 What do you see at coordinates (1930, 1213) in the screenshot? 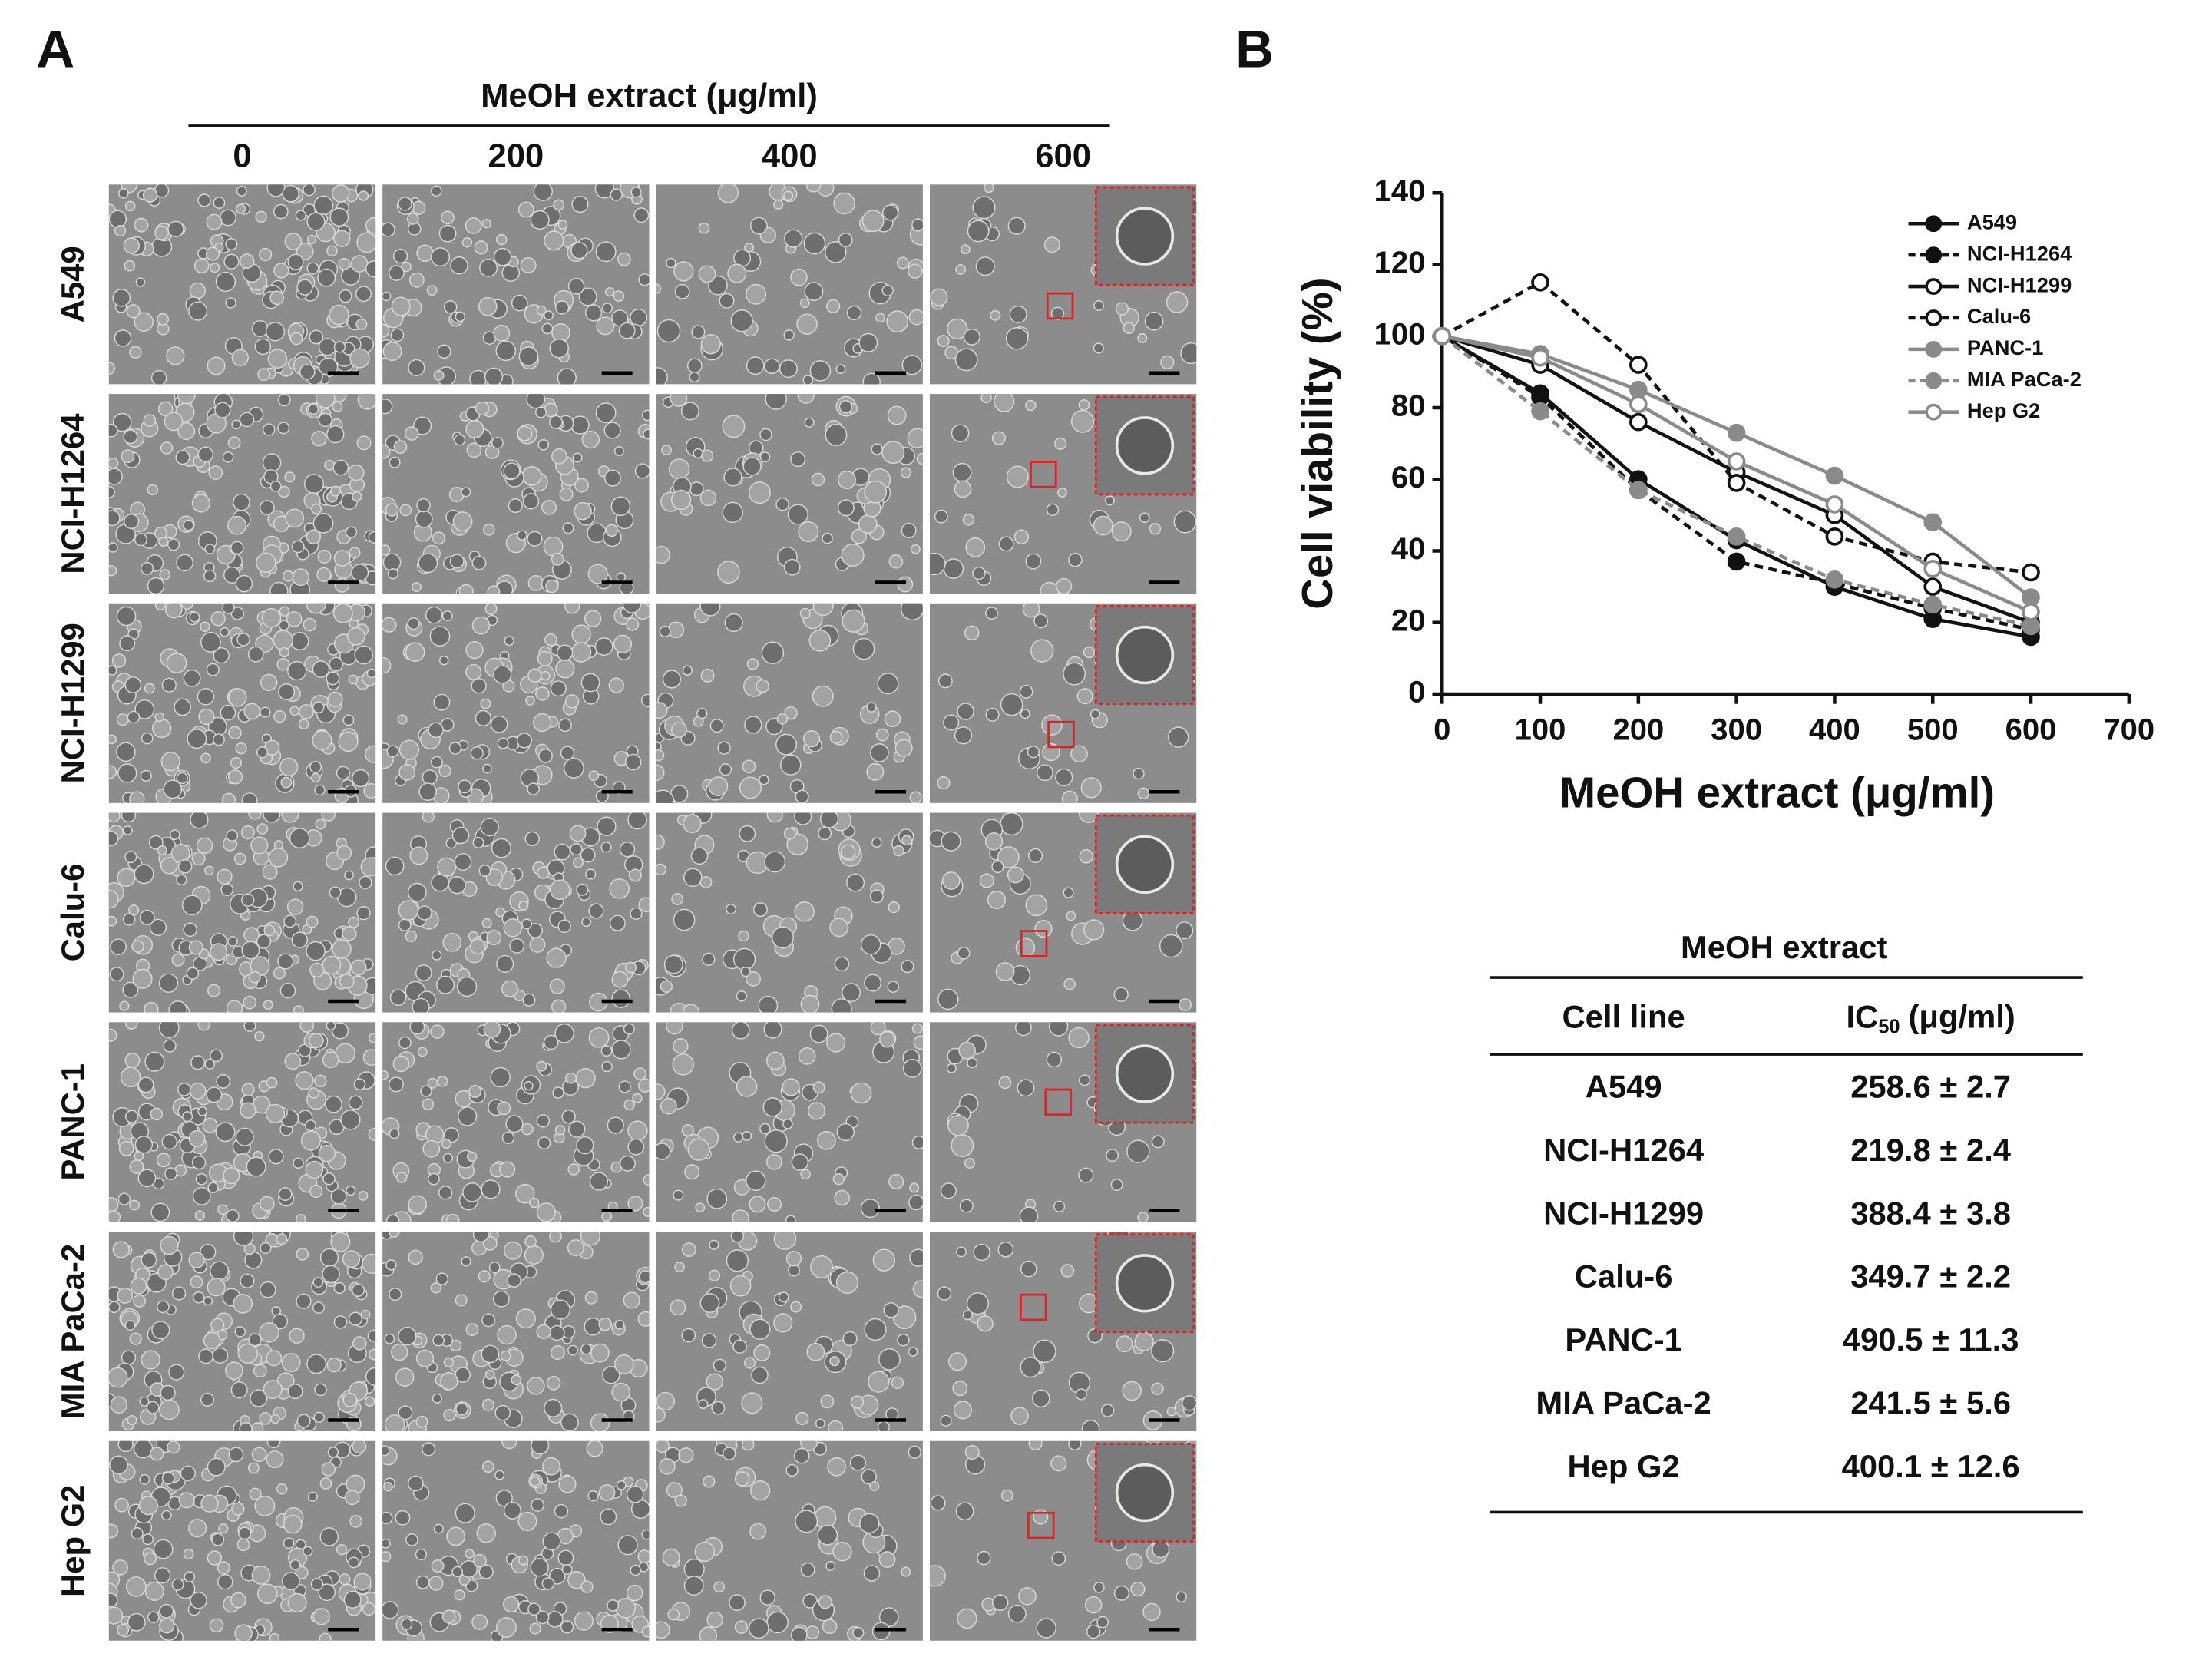
I see `table-cell: 388.4 ± 3.8` at bounding box center [1930, 1213].